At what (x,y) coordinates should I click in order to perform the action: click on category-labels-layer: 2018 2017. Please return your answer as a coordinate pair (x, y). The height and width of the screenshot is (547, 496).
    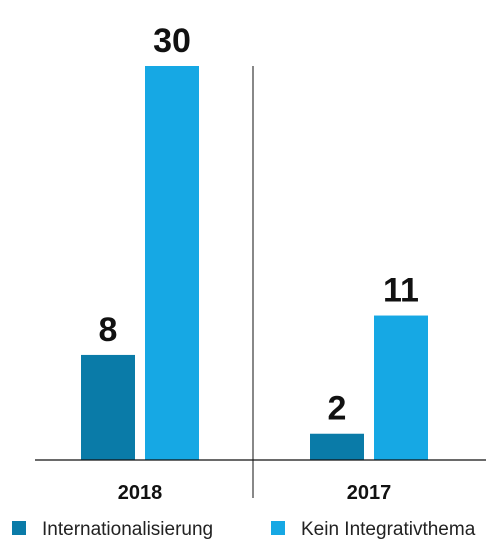
    Looking at the image, I should click on (255, 493).